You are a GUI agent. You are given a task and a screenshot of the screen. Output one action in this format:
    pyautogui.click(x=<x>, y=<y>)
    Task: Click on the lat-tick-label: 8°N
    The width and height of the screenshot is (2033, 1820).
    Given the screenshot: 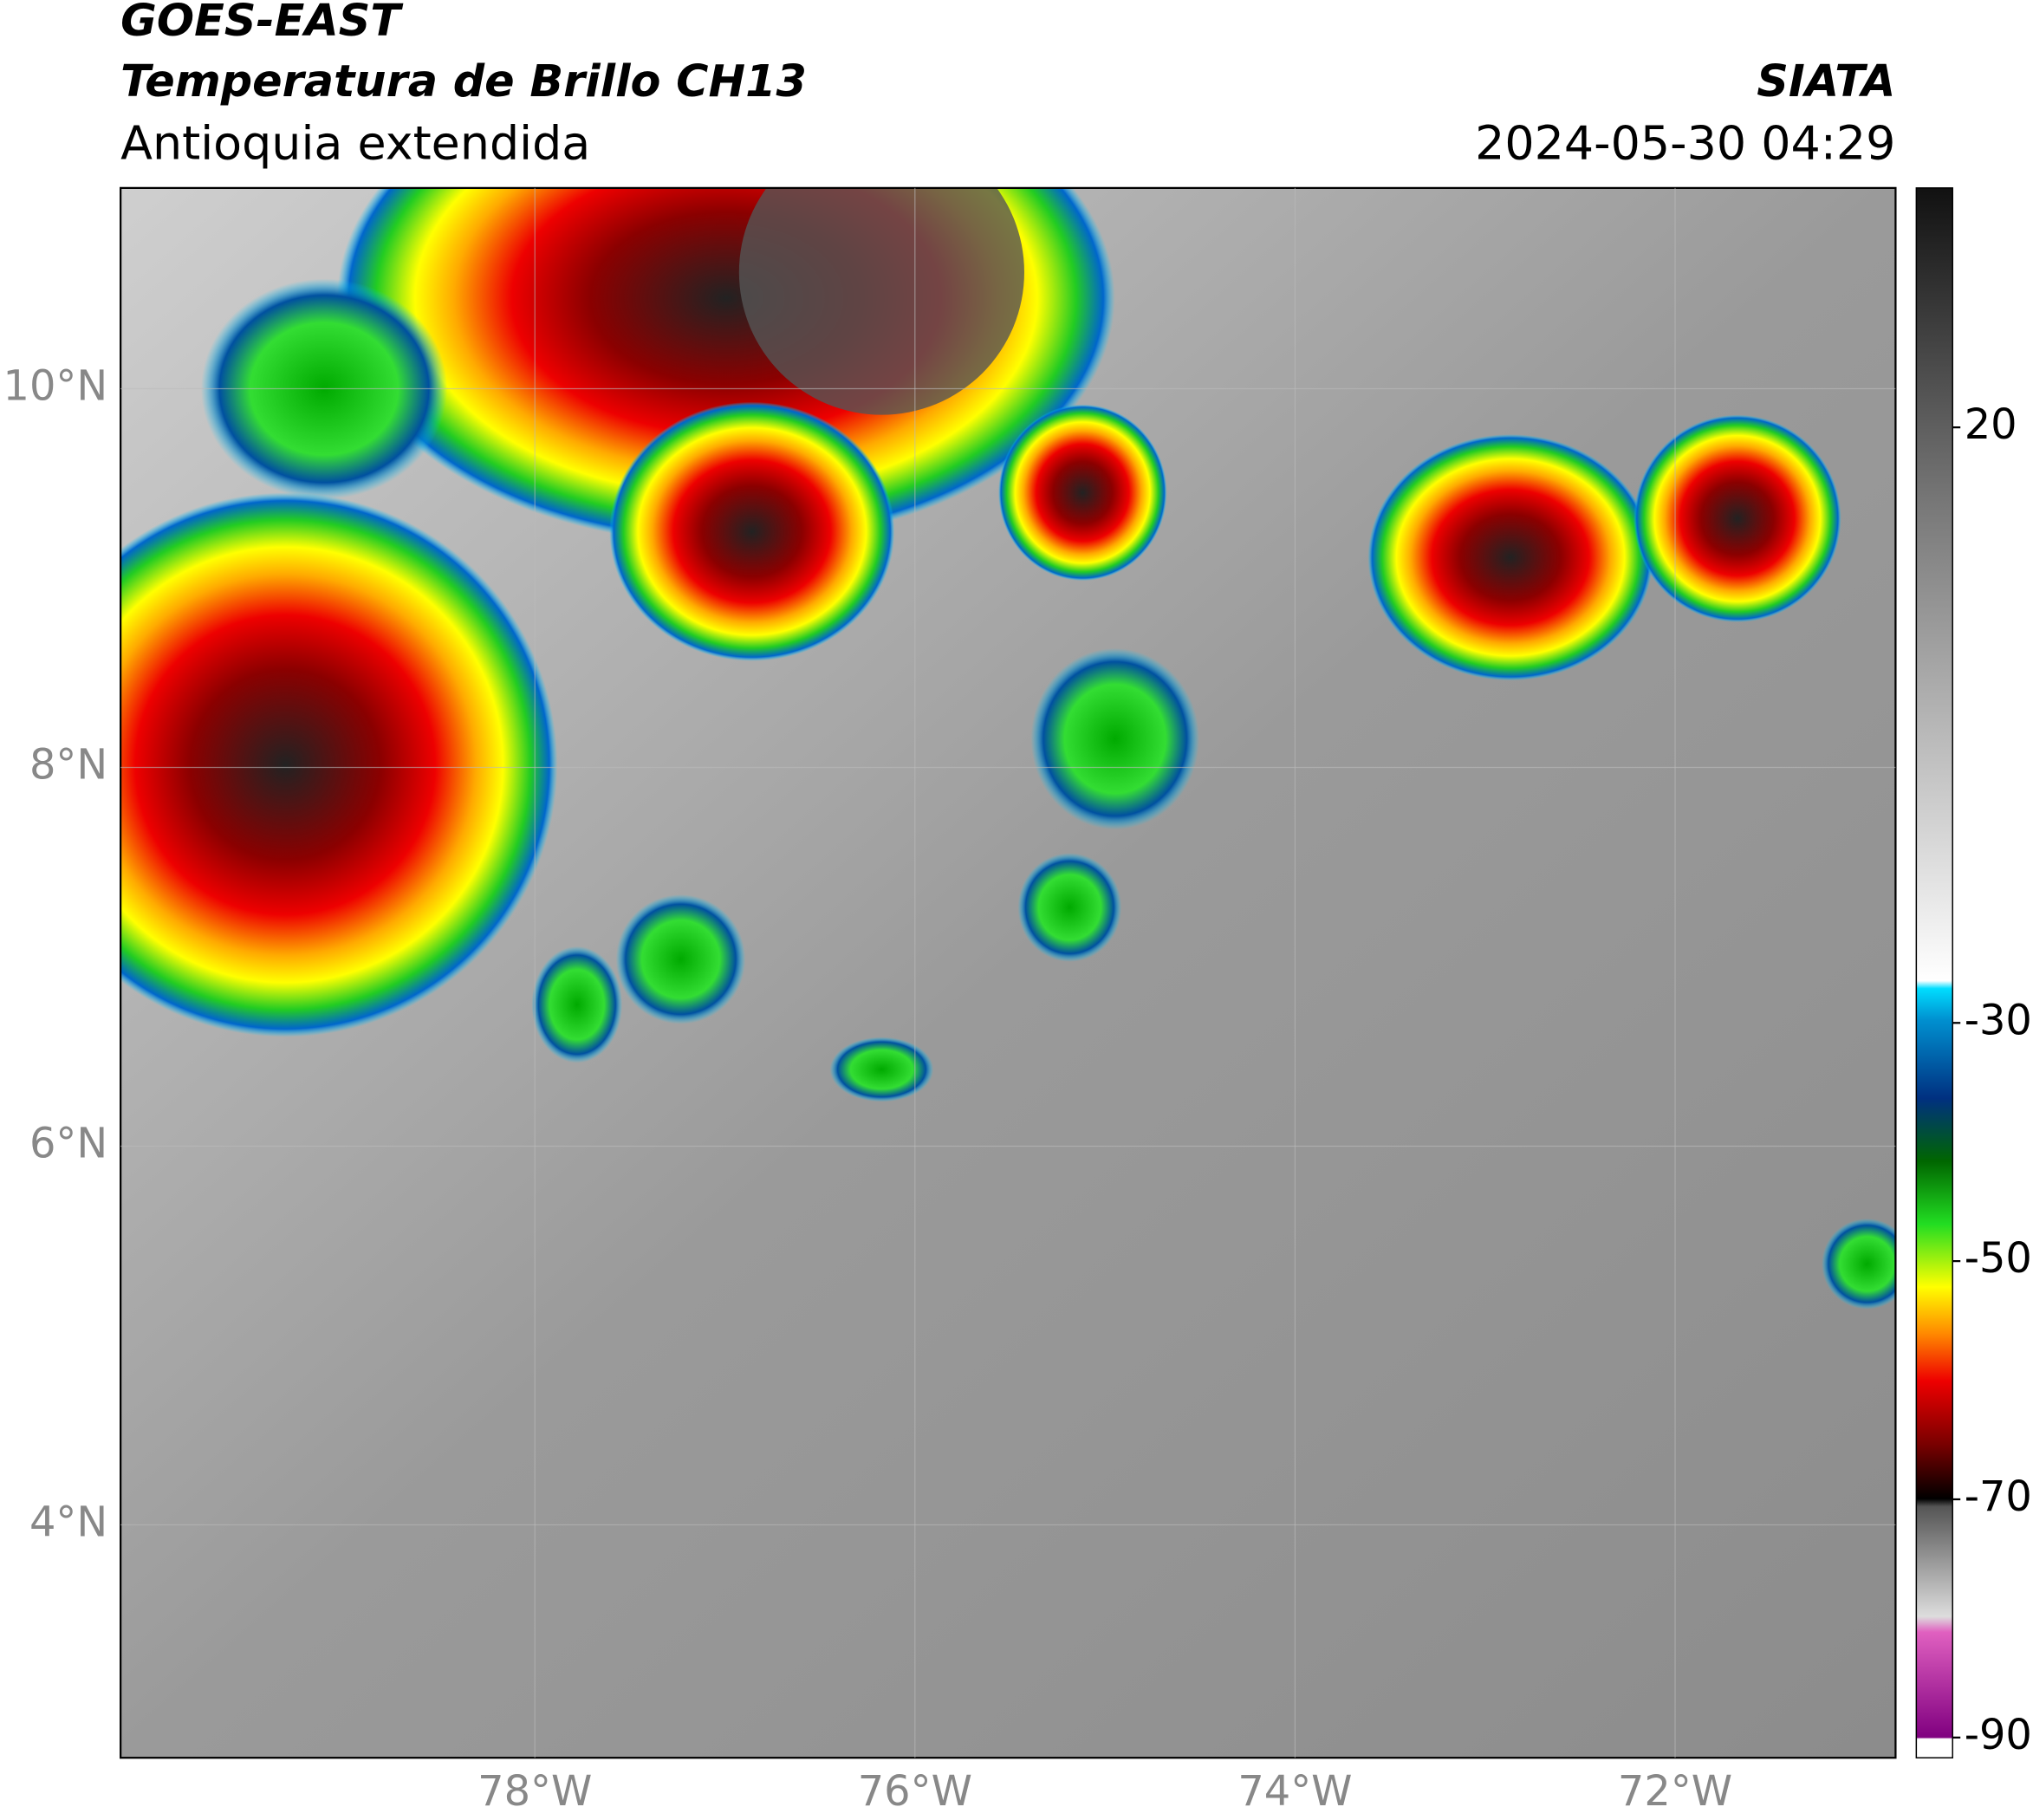 What is the action you would take?
    pyautogui.click(x=68, y=765)
    